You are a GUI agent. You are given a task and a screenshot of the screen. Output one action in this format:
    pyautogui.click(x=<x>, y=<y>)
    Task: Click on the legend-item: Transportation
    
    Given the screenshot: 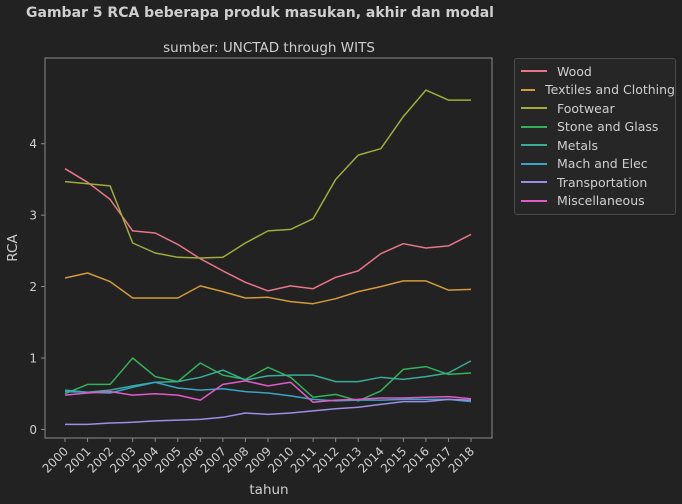 What is the action you would take?
    pyautogui.click(x=595, y=182)
    